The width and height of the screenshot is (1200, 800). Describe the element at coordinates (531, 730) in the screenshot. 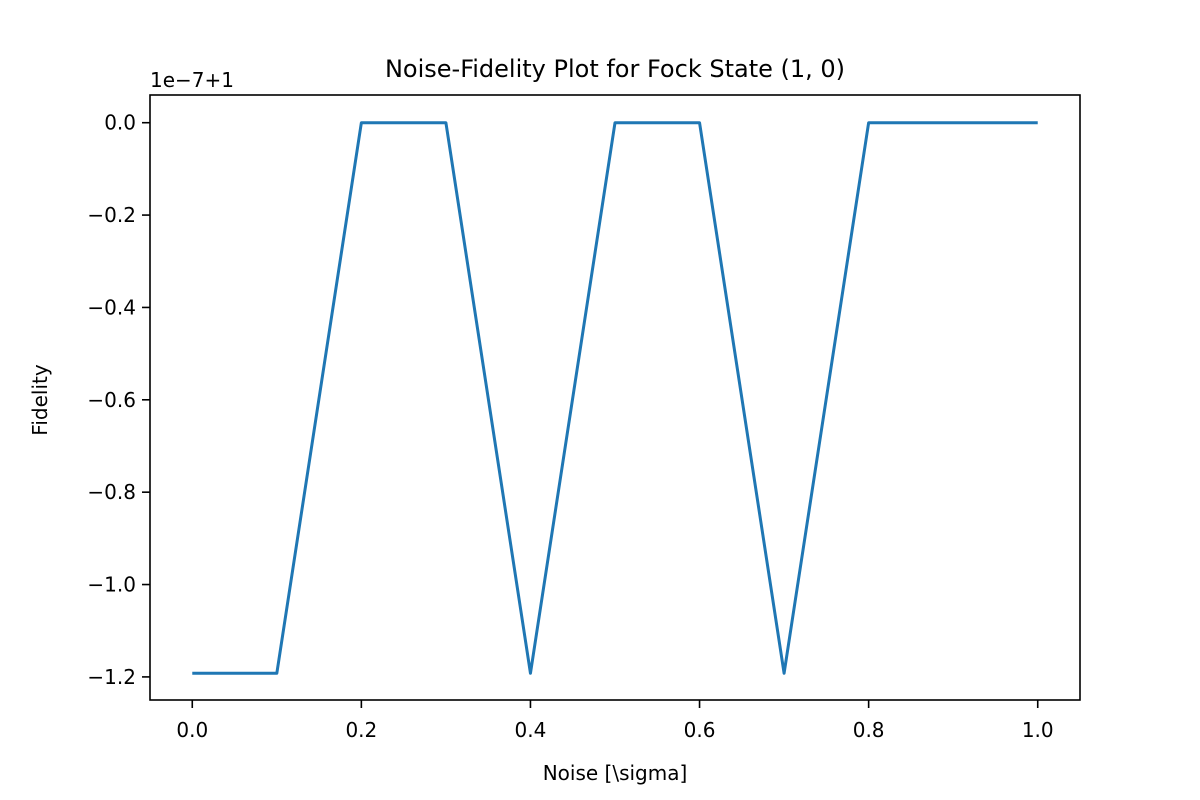

I see `x-tick-label: 0.4` at that location.